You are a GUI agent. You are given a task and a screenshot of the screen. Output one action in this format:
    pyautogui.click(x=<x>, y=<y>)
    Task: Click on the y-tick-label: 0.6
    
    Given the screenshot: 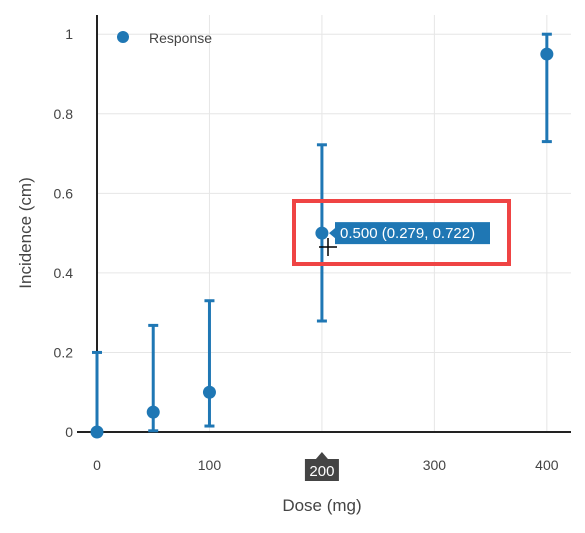 What is the action you would take?
    pyautogui.click(x=64, y=193)
    